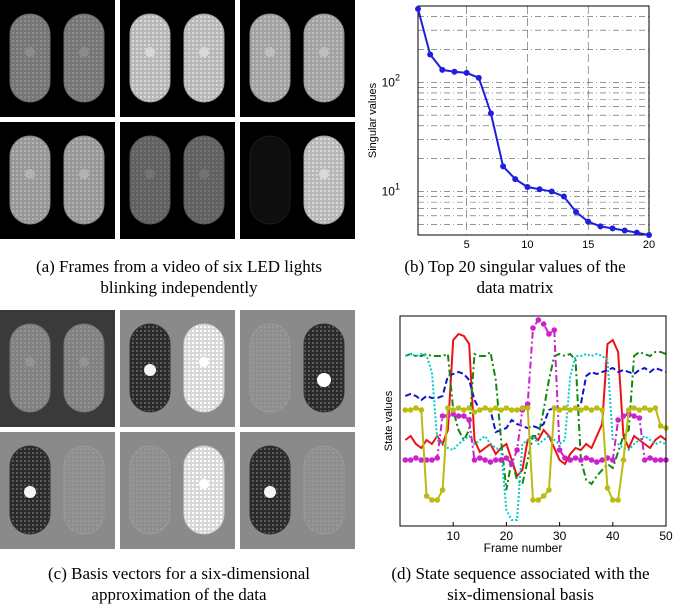 The height and width of the screenshot is (607, 676). What do you see at coordinates (613, 536) in the screenshot?
I see `x-tick-label: 40` at bounding box center [613, 536].